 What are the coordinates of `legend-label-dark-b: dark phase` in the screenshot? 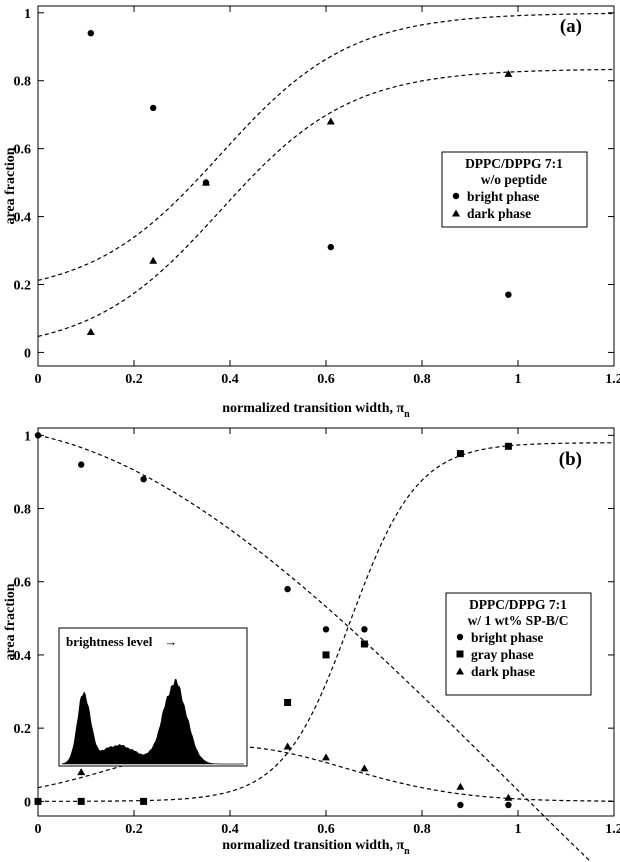 It's located at (503, 671).